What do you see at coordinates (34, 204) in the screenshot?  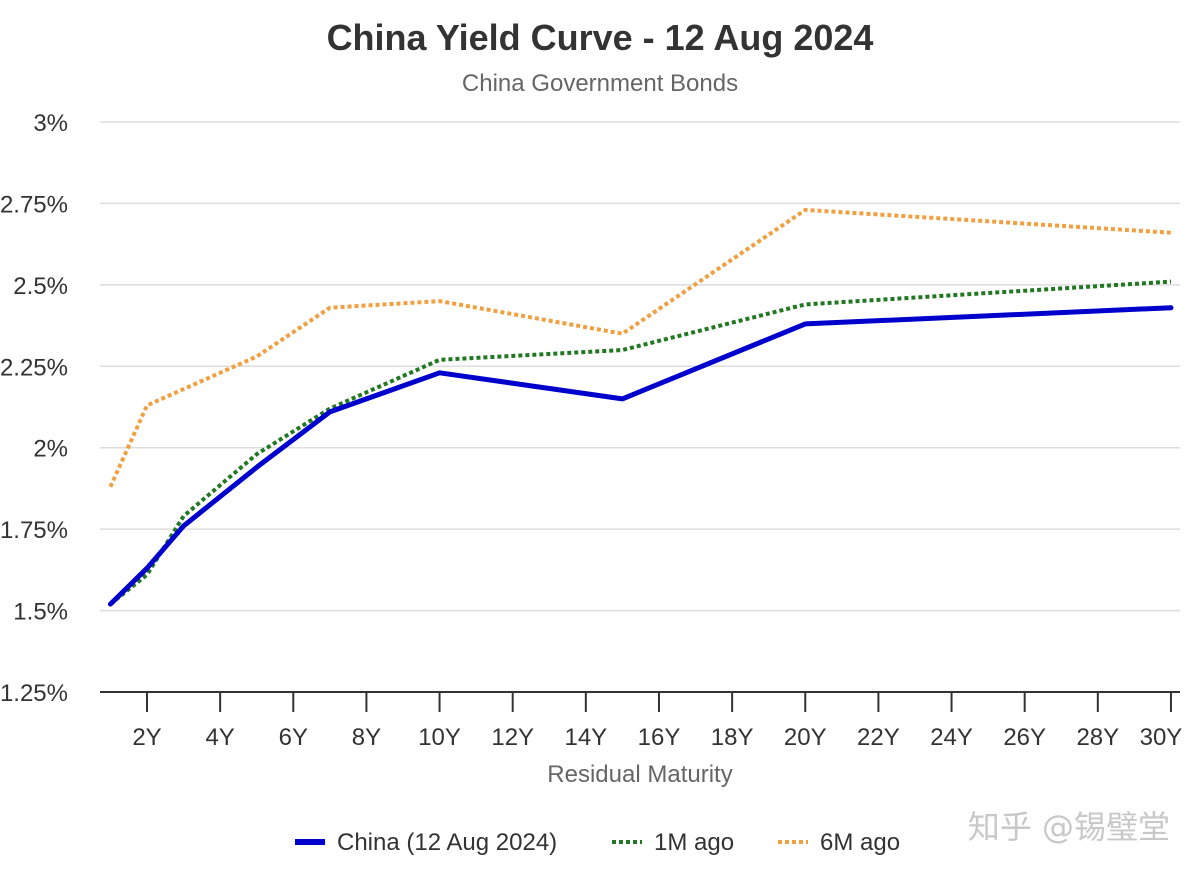 I see `y-tick-label: 2.75%` at bounding box center [34, 204].